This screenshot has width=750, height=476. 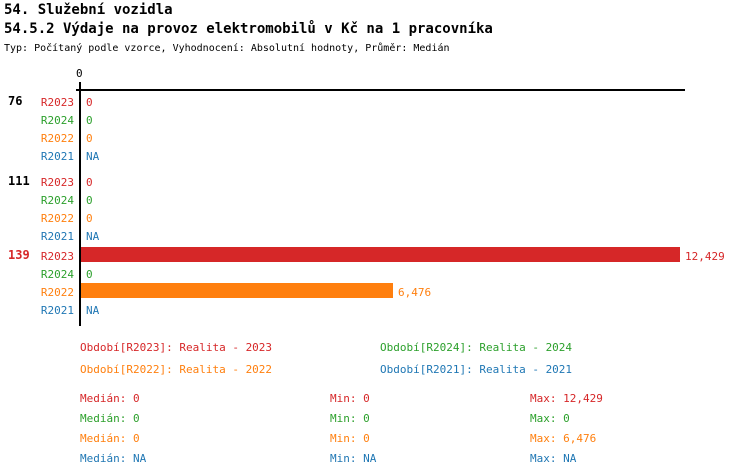 I want to click on stat-max: Max: 0, so click(x=550, y=418).